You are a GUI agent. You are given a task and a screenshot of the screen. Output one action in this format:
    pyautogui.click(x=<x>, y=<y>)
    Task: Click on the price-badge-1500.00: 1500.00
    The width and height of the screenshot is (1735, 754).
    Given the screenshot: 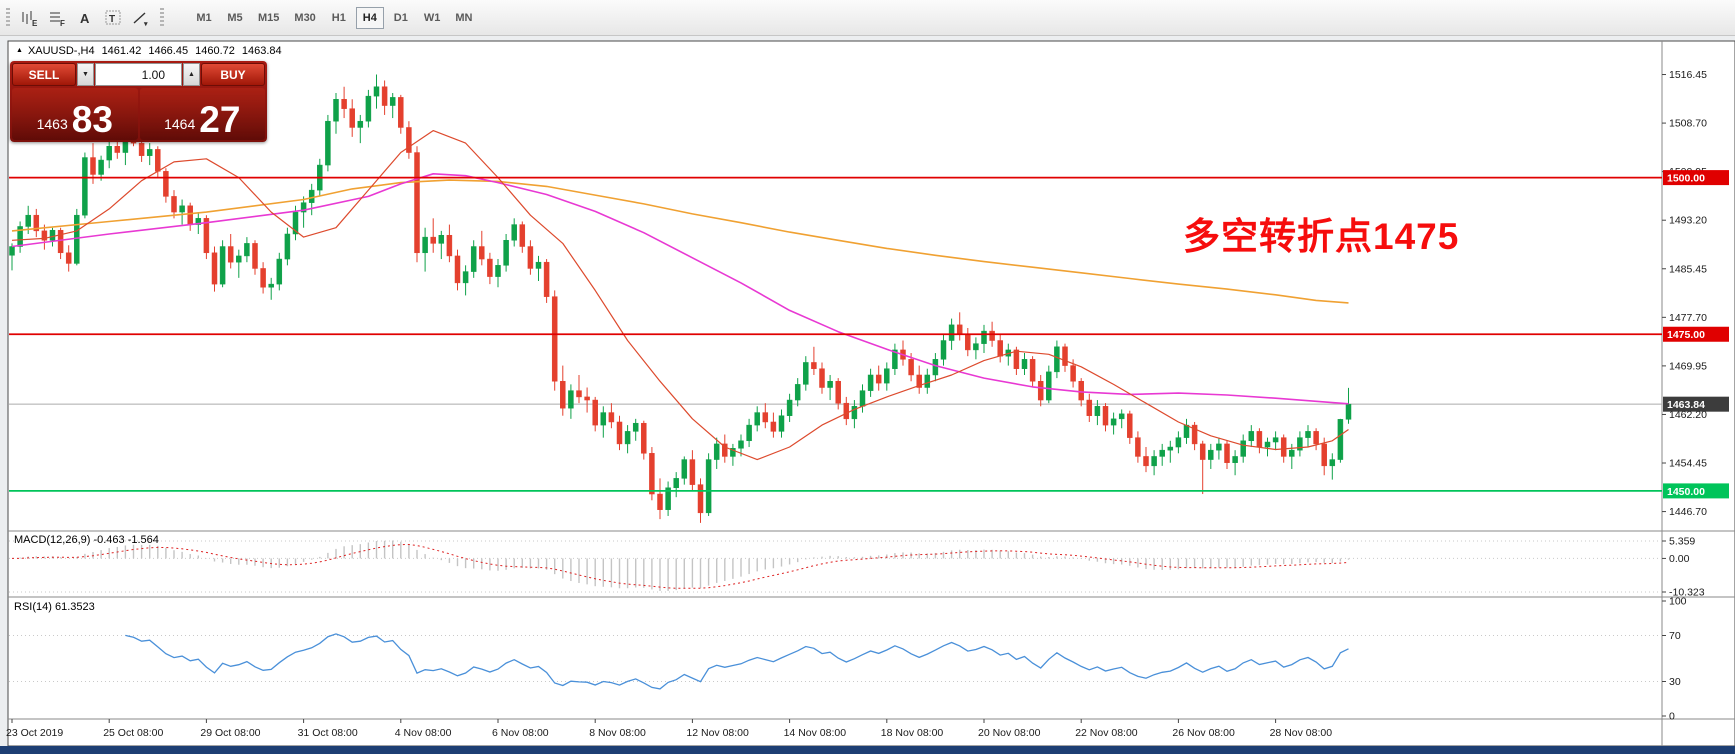 What is the action you would take?
    pyautogui.click(x=1696, y=178)
    